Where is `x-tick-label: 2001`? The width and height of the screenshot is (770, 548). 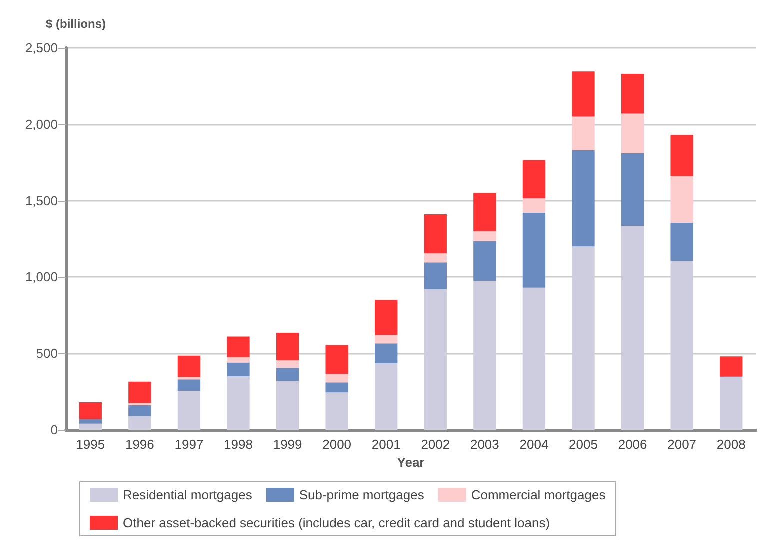
x-tick-label: 2001 is located at coordinates (386, 444).